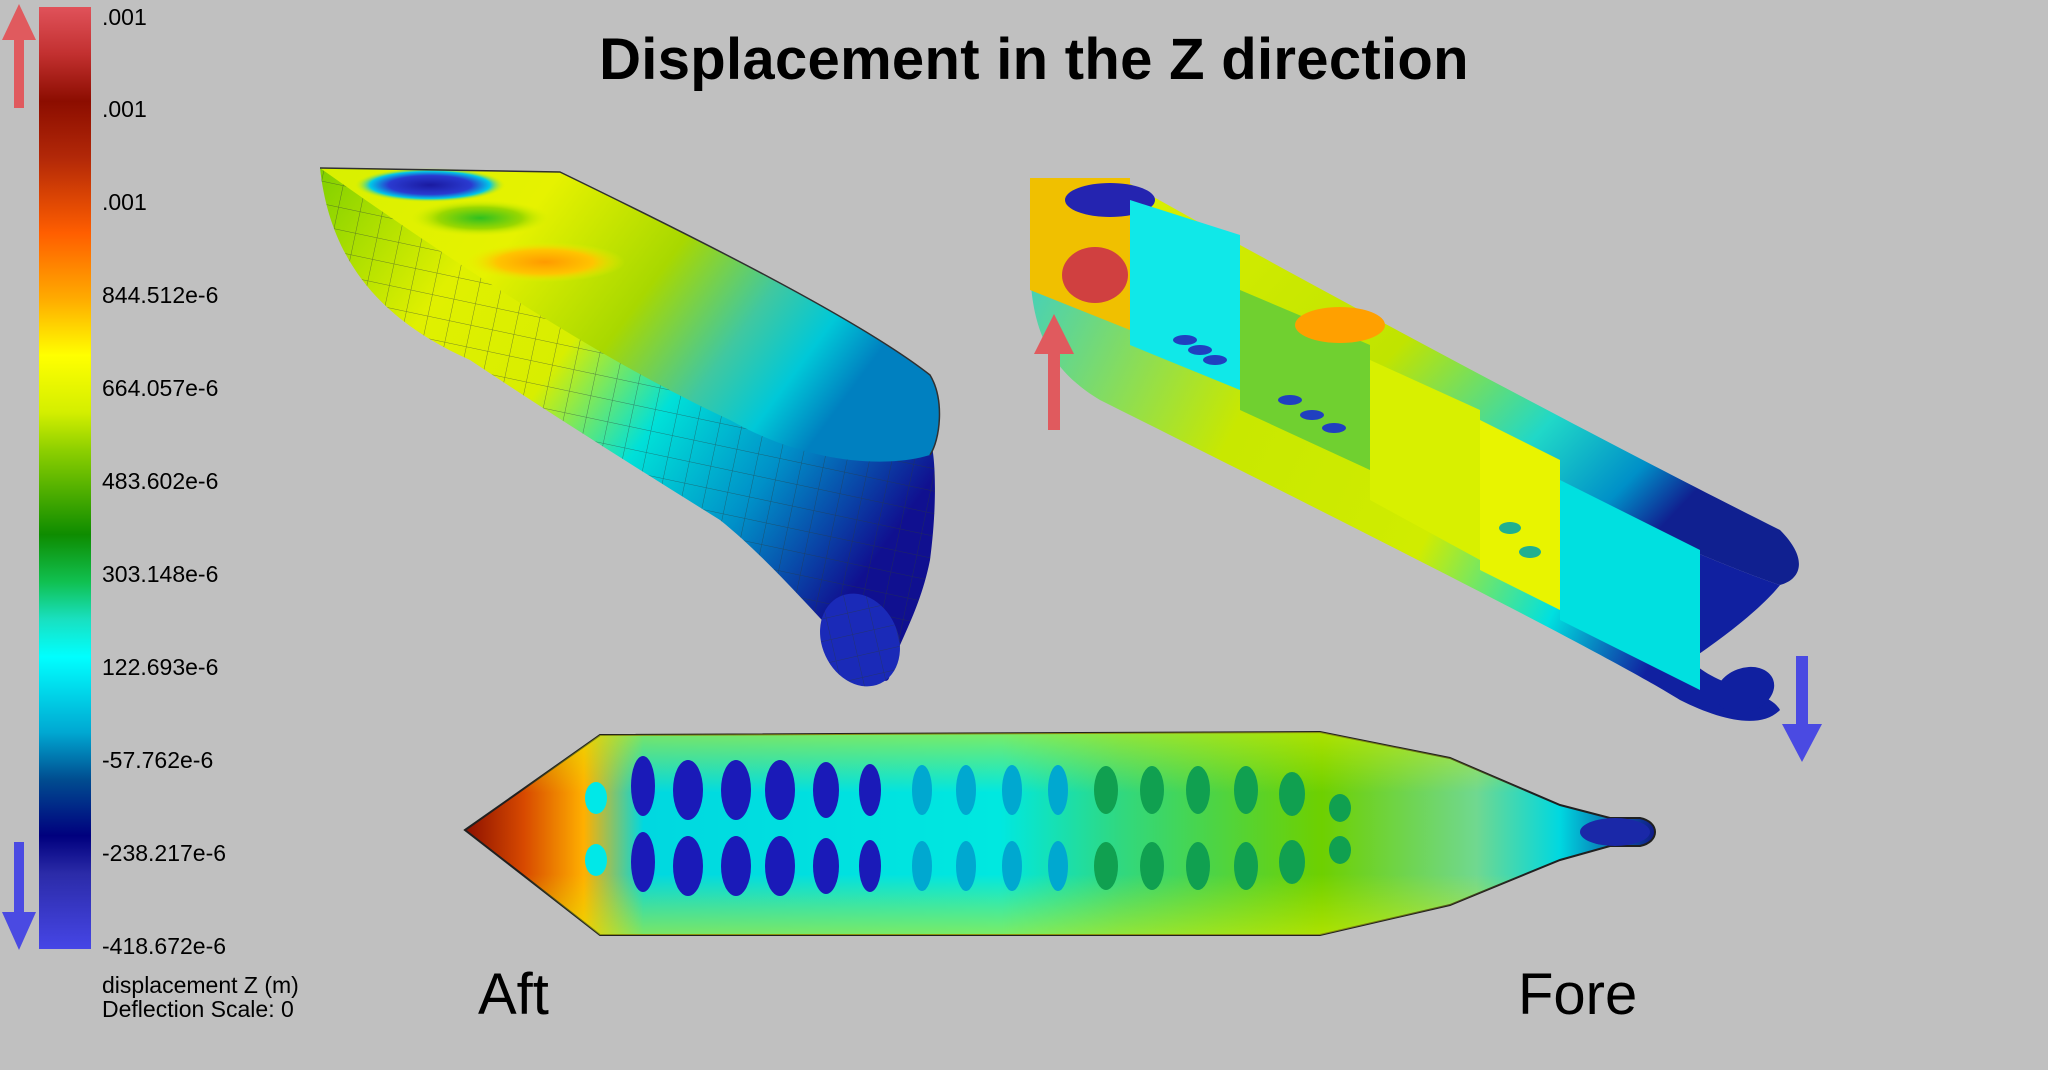  I want to click on aft-label: Aft, so click(513, 994).